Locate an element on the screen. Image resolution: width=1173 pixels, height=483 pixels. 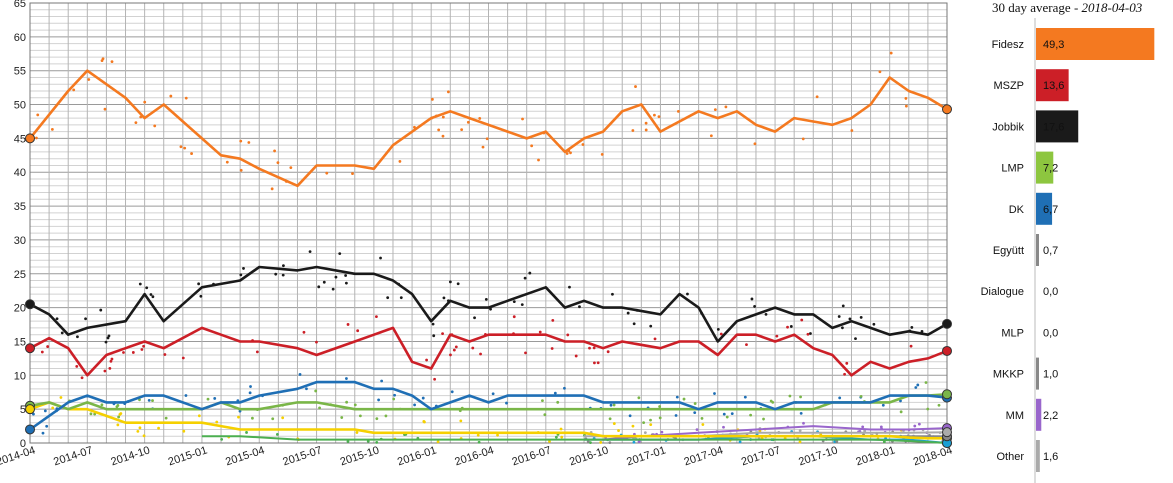
bar-value-label: 13,6 is located at coordinates (1053, 86).